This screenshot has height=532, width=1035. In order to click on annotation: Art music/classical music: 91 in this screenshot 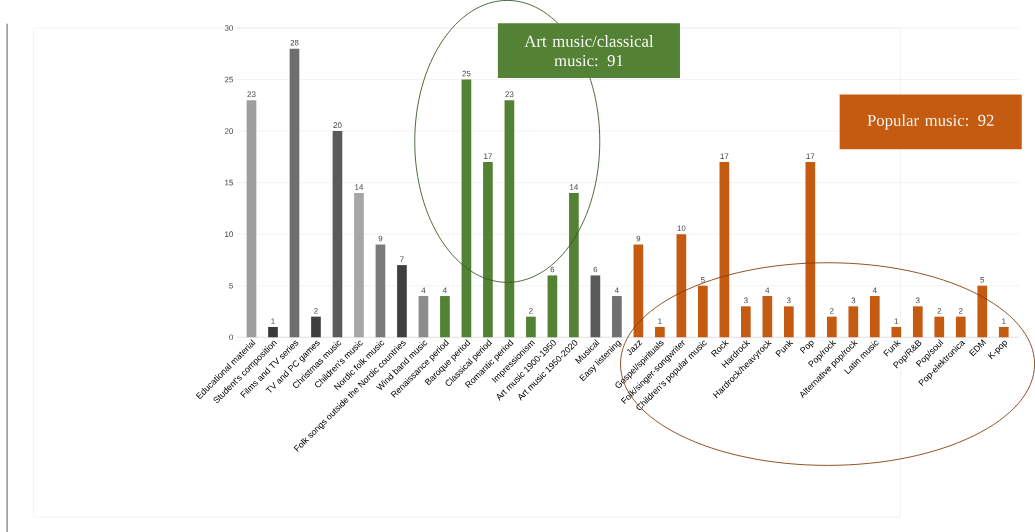, I will do `click(589, 50)`.